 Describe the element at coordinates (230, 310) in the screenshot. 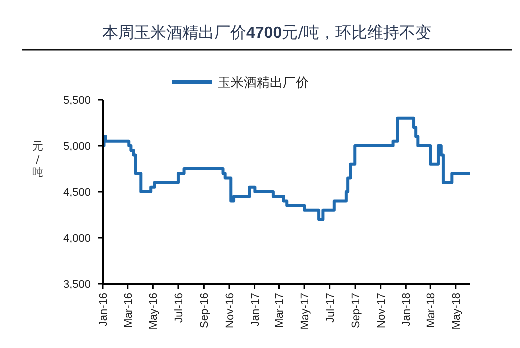

I see `x-tick-label: Nov-16` at that location.